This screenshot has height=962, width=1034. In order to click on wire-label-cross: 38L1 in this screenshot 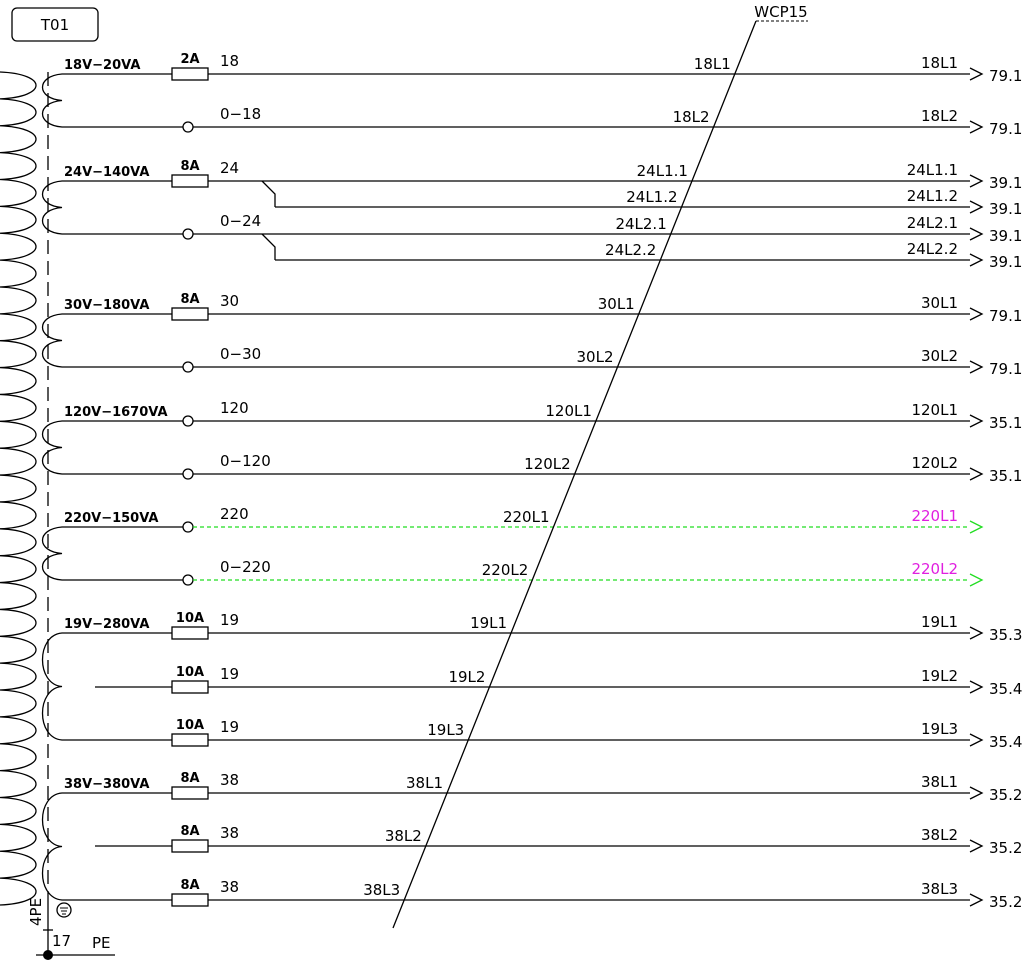, I will do `click(424, 783)`.